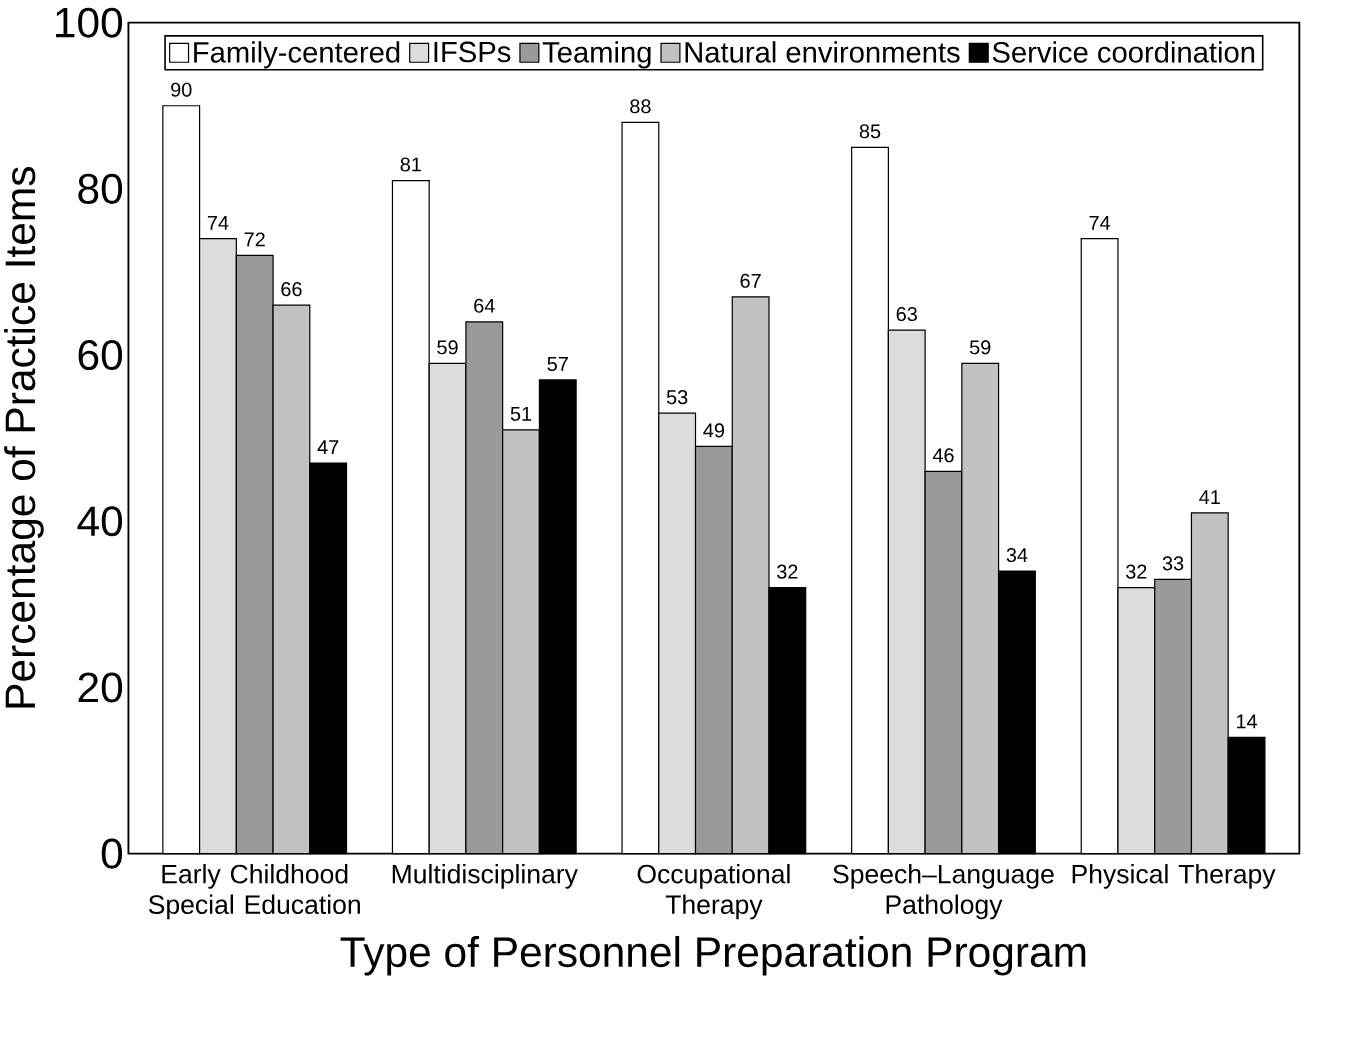 The image size is (1356, 1042). Describe the element at coordinates (943, 455) in the screenshot. I see `data-label: 46` at that location.